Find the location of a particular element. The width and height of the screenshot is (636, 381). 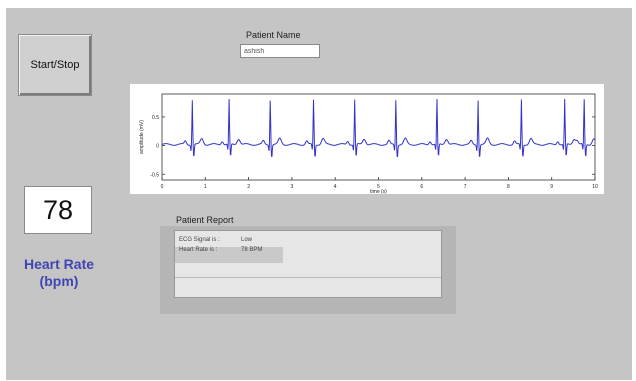

x-tick-label: 3 is located at coordinates (292, 187).